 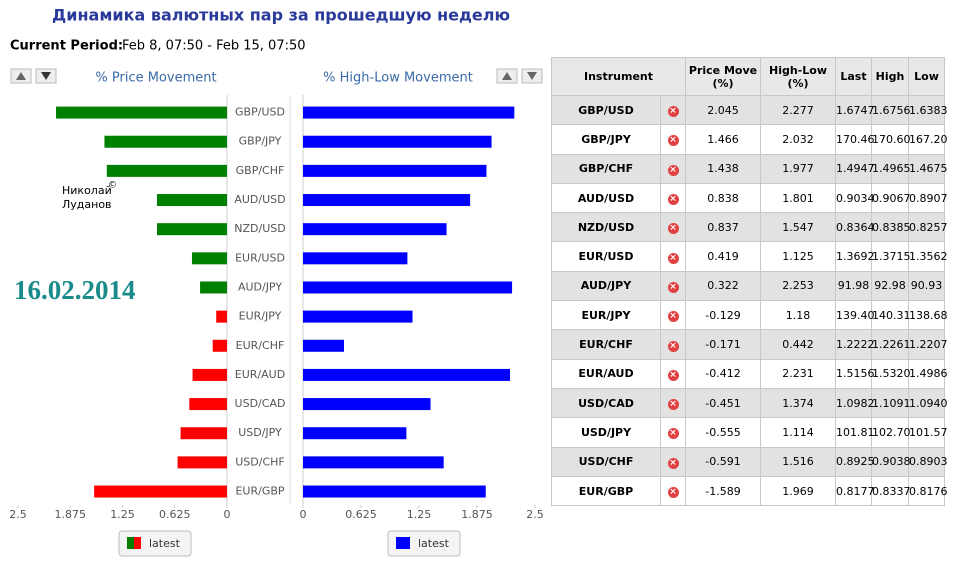 What do you see at coordinates (606, 198) in the screenshot?
I see `instrument: AUD/USD` at bounding box center [606, 198].